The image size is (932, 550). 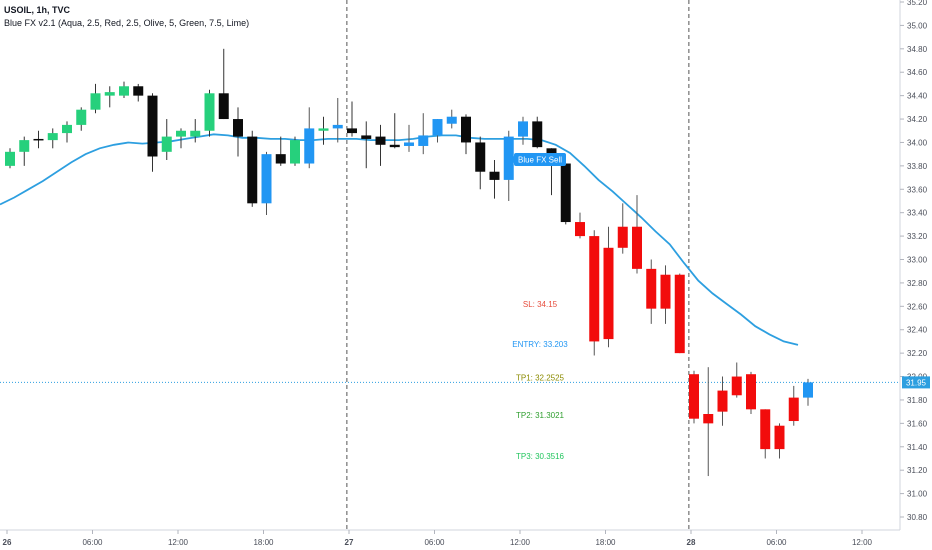 I want to click on y-tick-label: 32.20, so click(x=917, y=353).